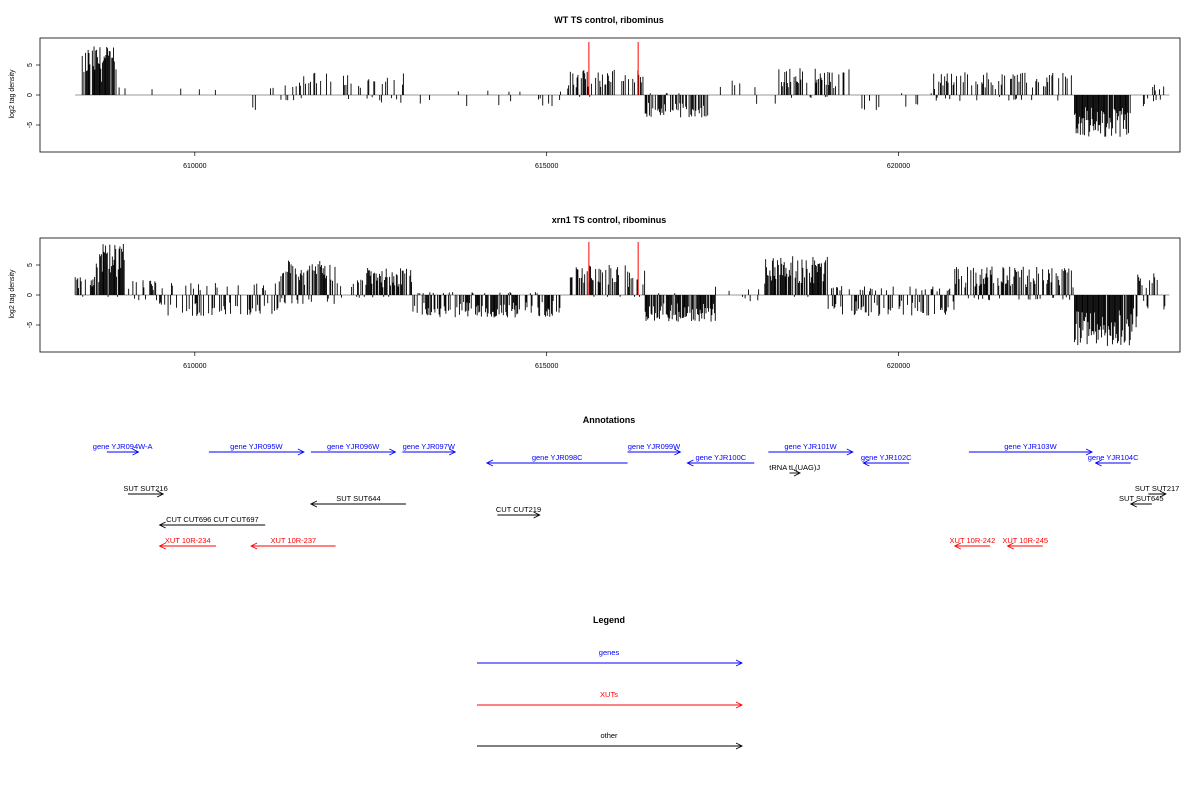 Image resolution: width=1200 pixels, height=800 pixels. Describe the element at coordinates (429, 446) in the screenshot. I see `annotation-label: gene YJR097W` at that location.